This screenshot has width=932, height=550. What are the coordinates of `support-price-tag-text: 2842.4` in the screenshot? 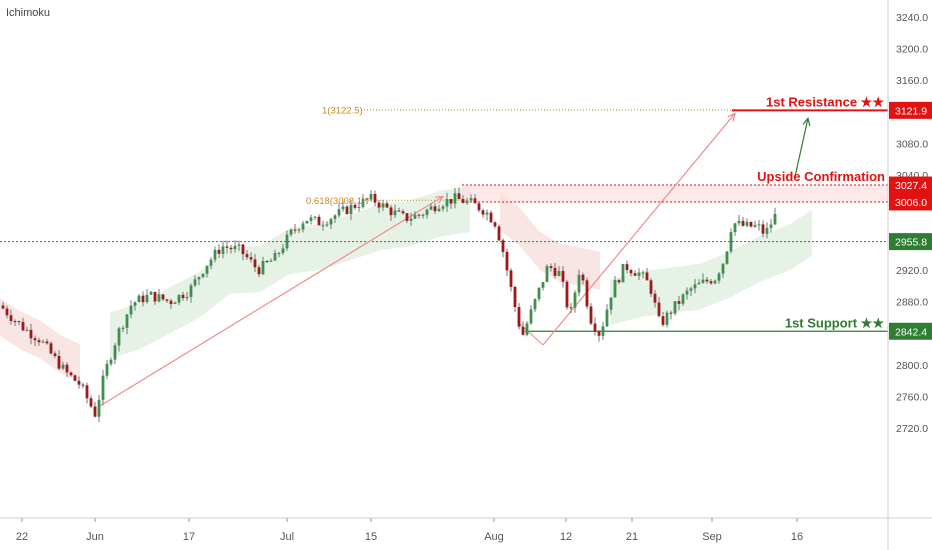 It's located at (911, 332).